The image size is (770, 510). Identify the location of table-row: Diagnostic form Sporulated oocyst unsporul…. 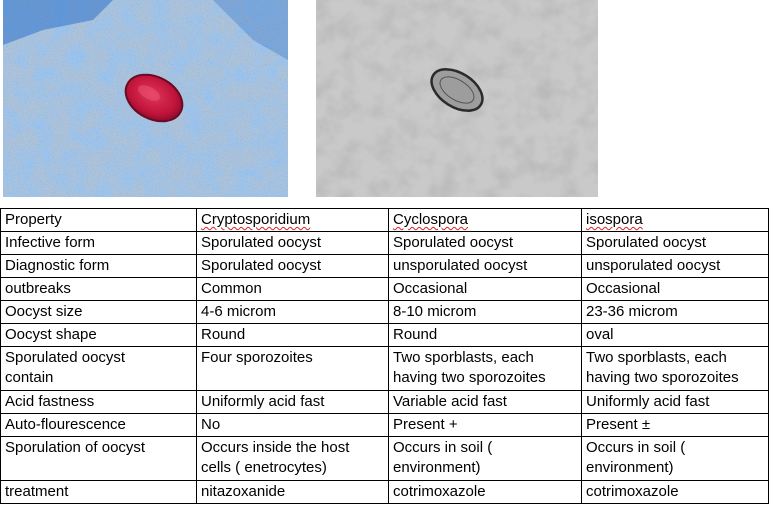
(384, 266).